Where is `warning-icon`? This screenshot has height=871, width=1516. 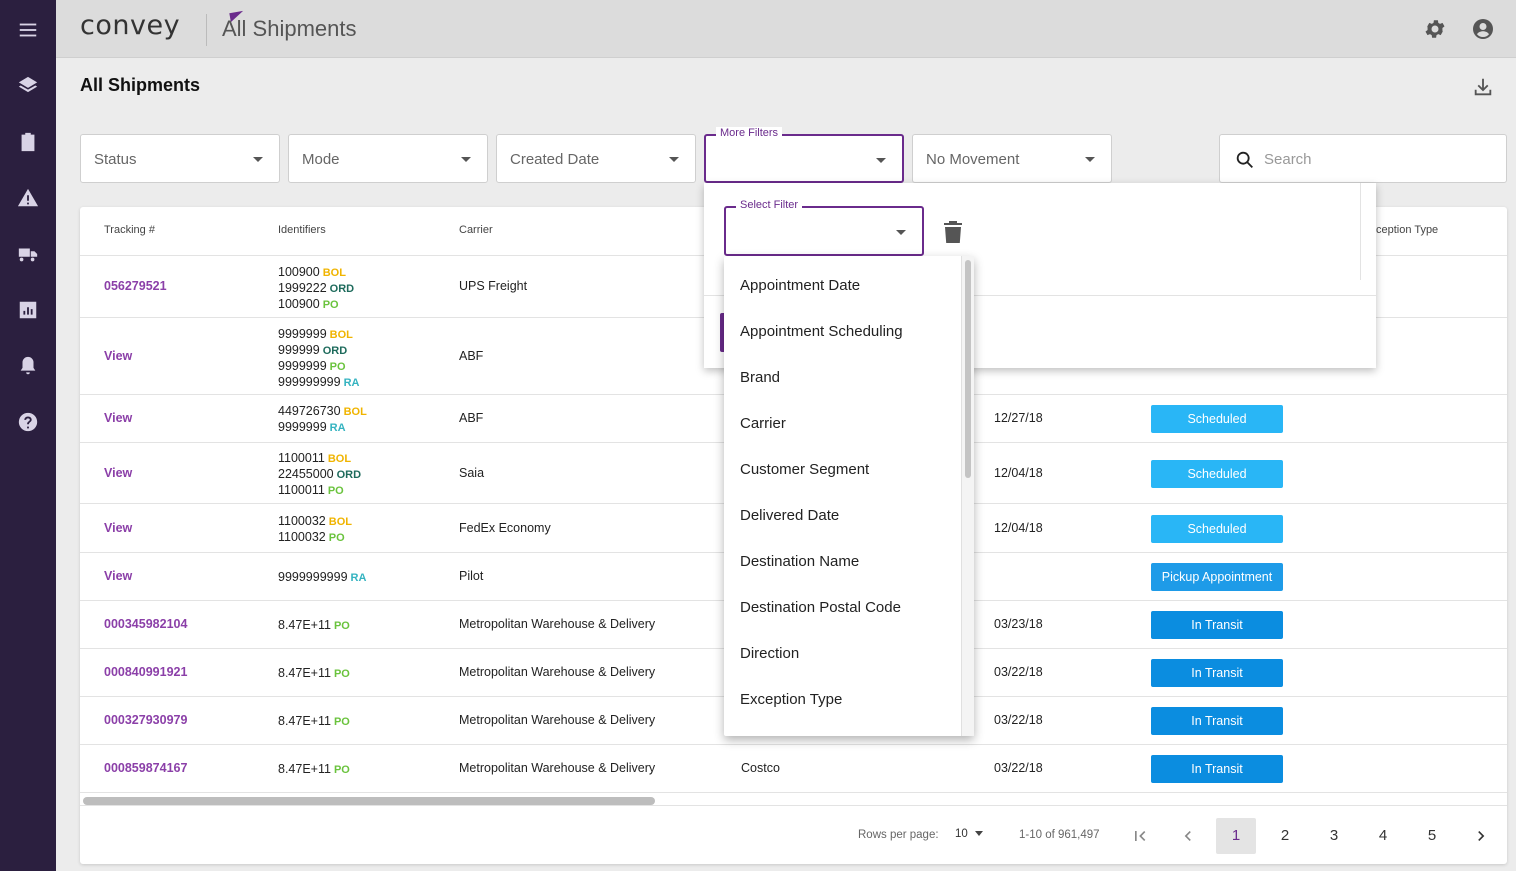
warning-icon is located at coordinates (28, 198).